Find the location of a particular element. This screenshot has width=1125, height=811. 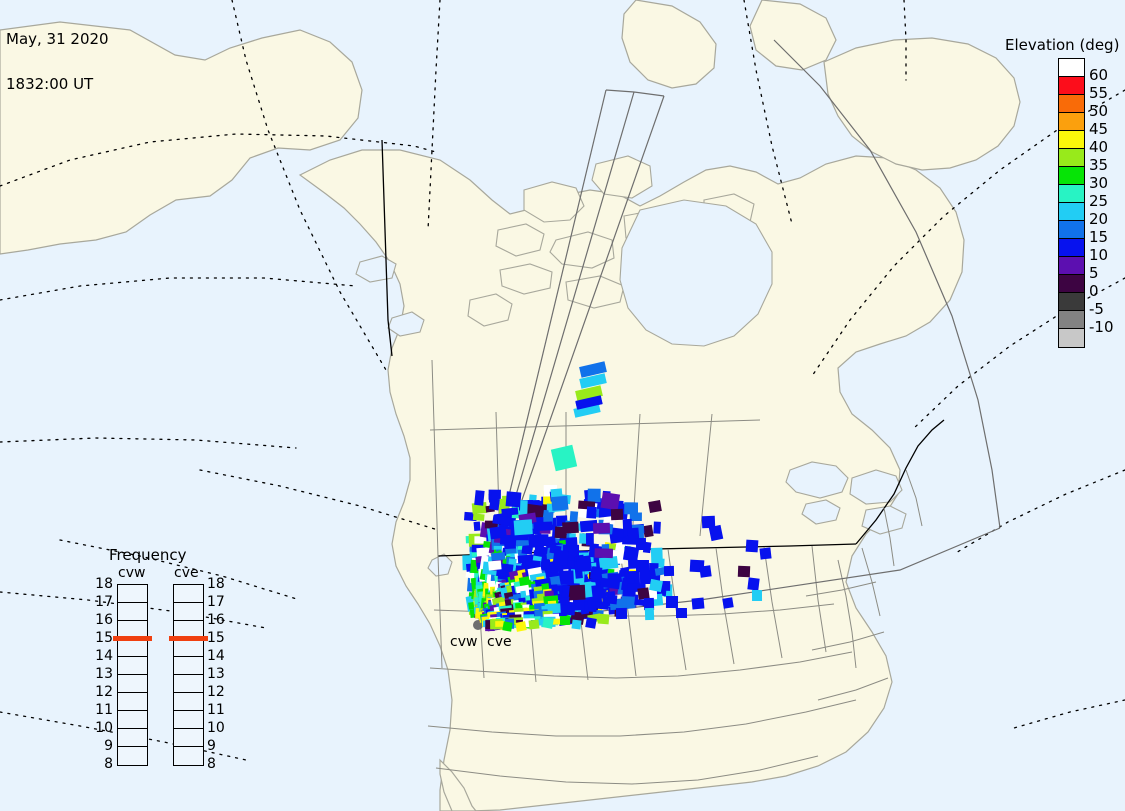

frequency-scale-cve is located at coordinates (188, 675).